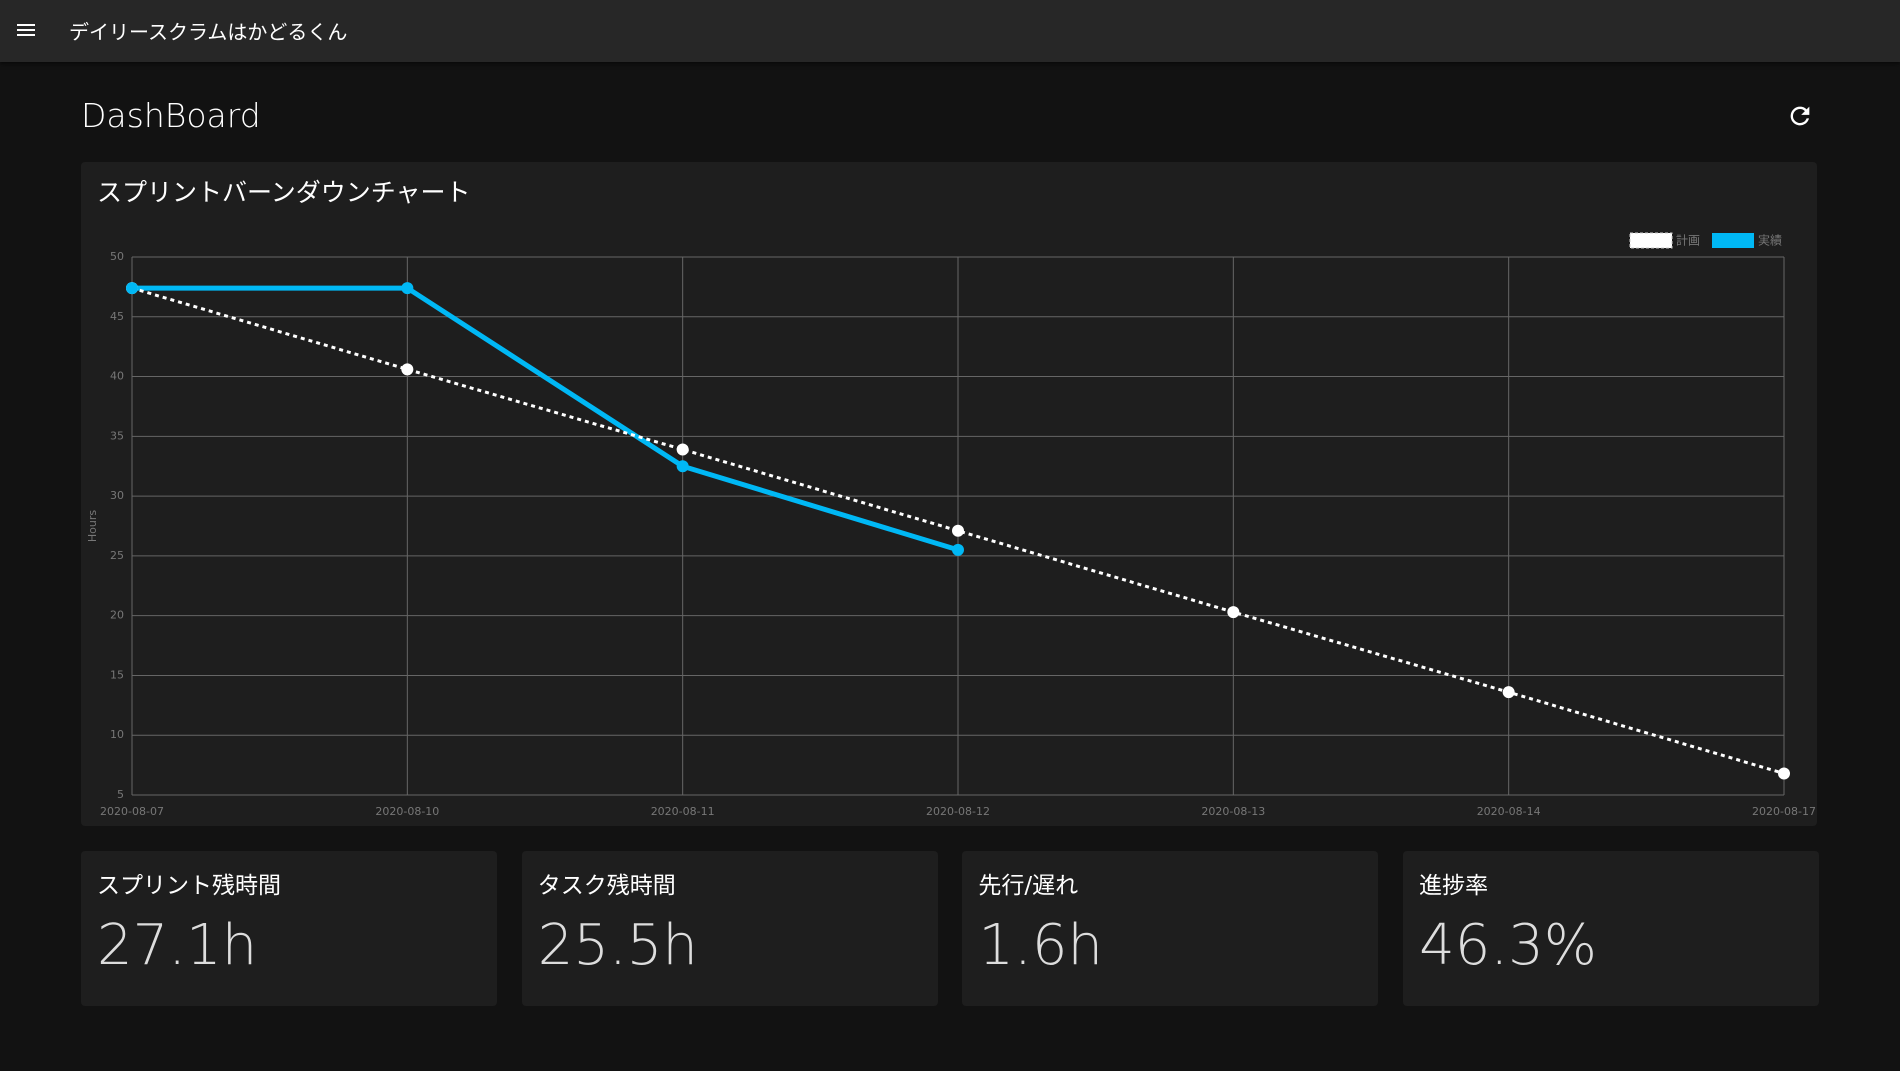  What do you see at coordinates (132, 811) in the screenshot?
I see `x-tick-label: 2020-08-07` at bounding box center [132, 811].